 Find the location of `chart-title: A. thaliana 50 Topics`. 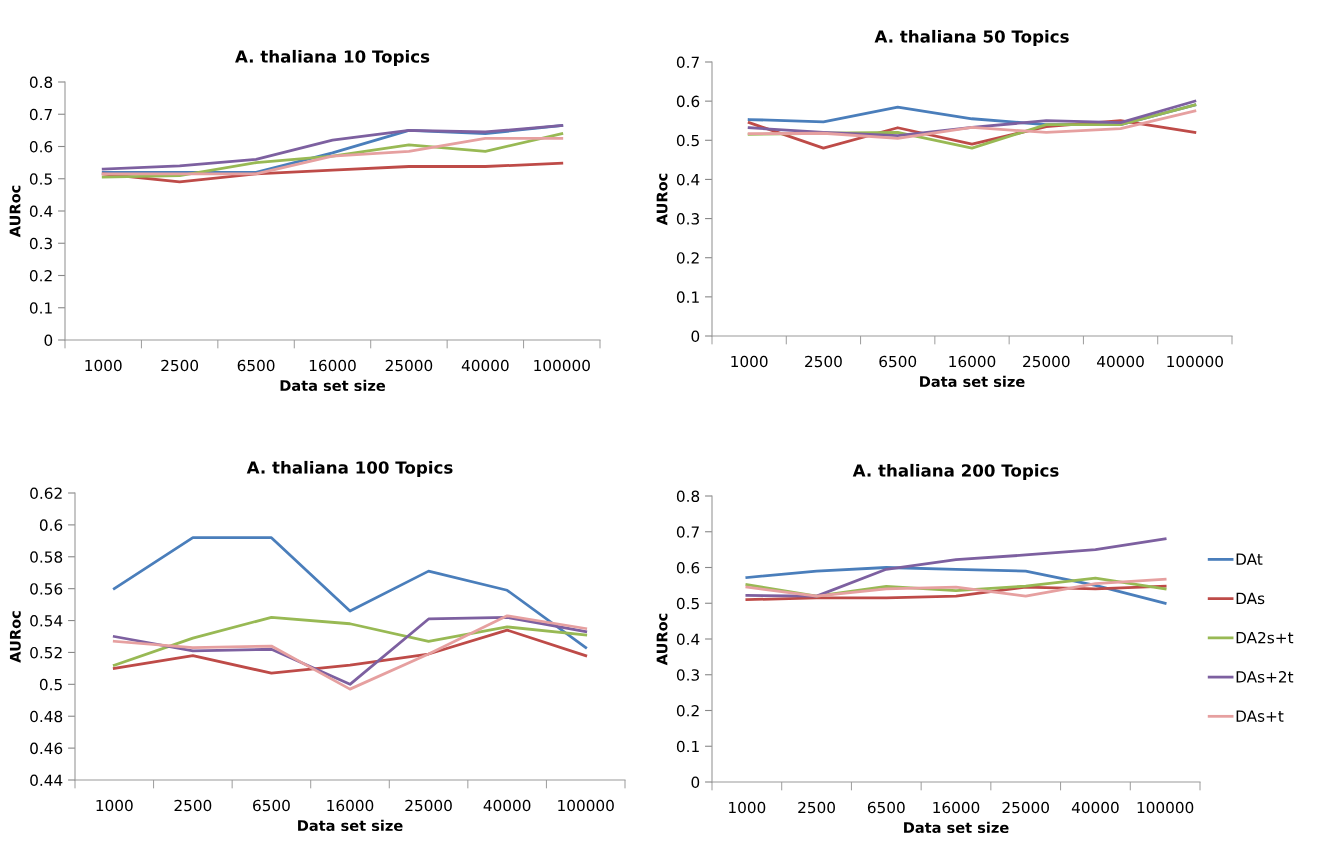

chart-title: A. thaliana 50 Topics is located at coordinates (971, 38).